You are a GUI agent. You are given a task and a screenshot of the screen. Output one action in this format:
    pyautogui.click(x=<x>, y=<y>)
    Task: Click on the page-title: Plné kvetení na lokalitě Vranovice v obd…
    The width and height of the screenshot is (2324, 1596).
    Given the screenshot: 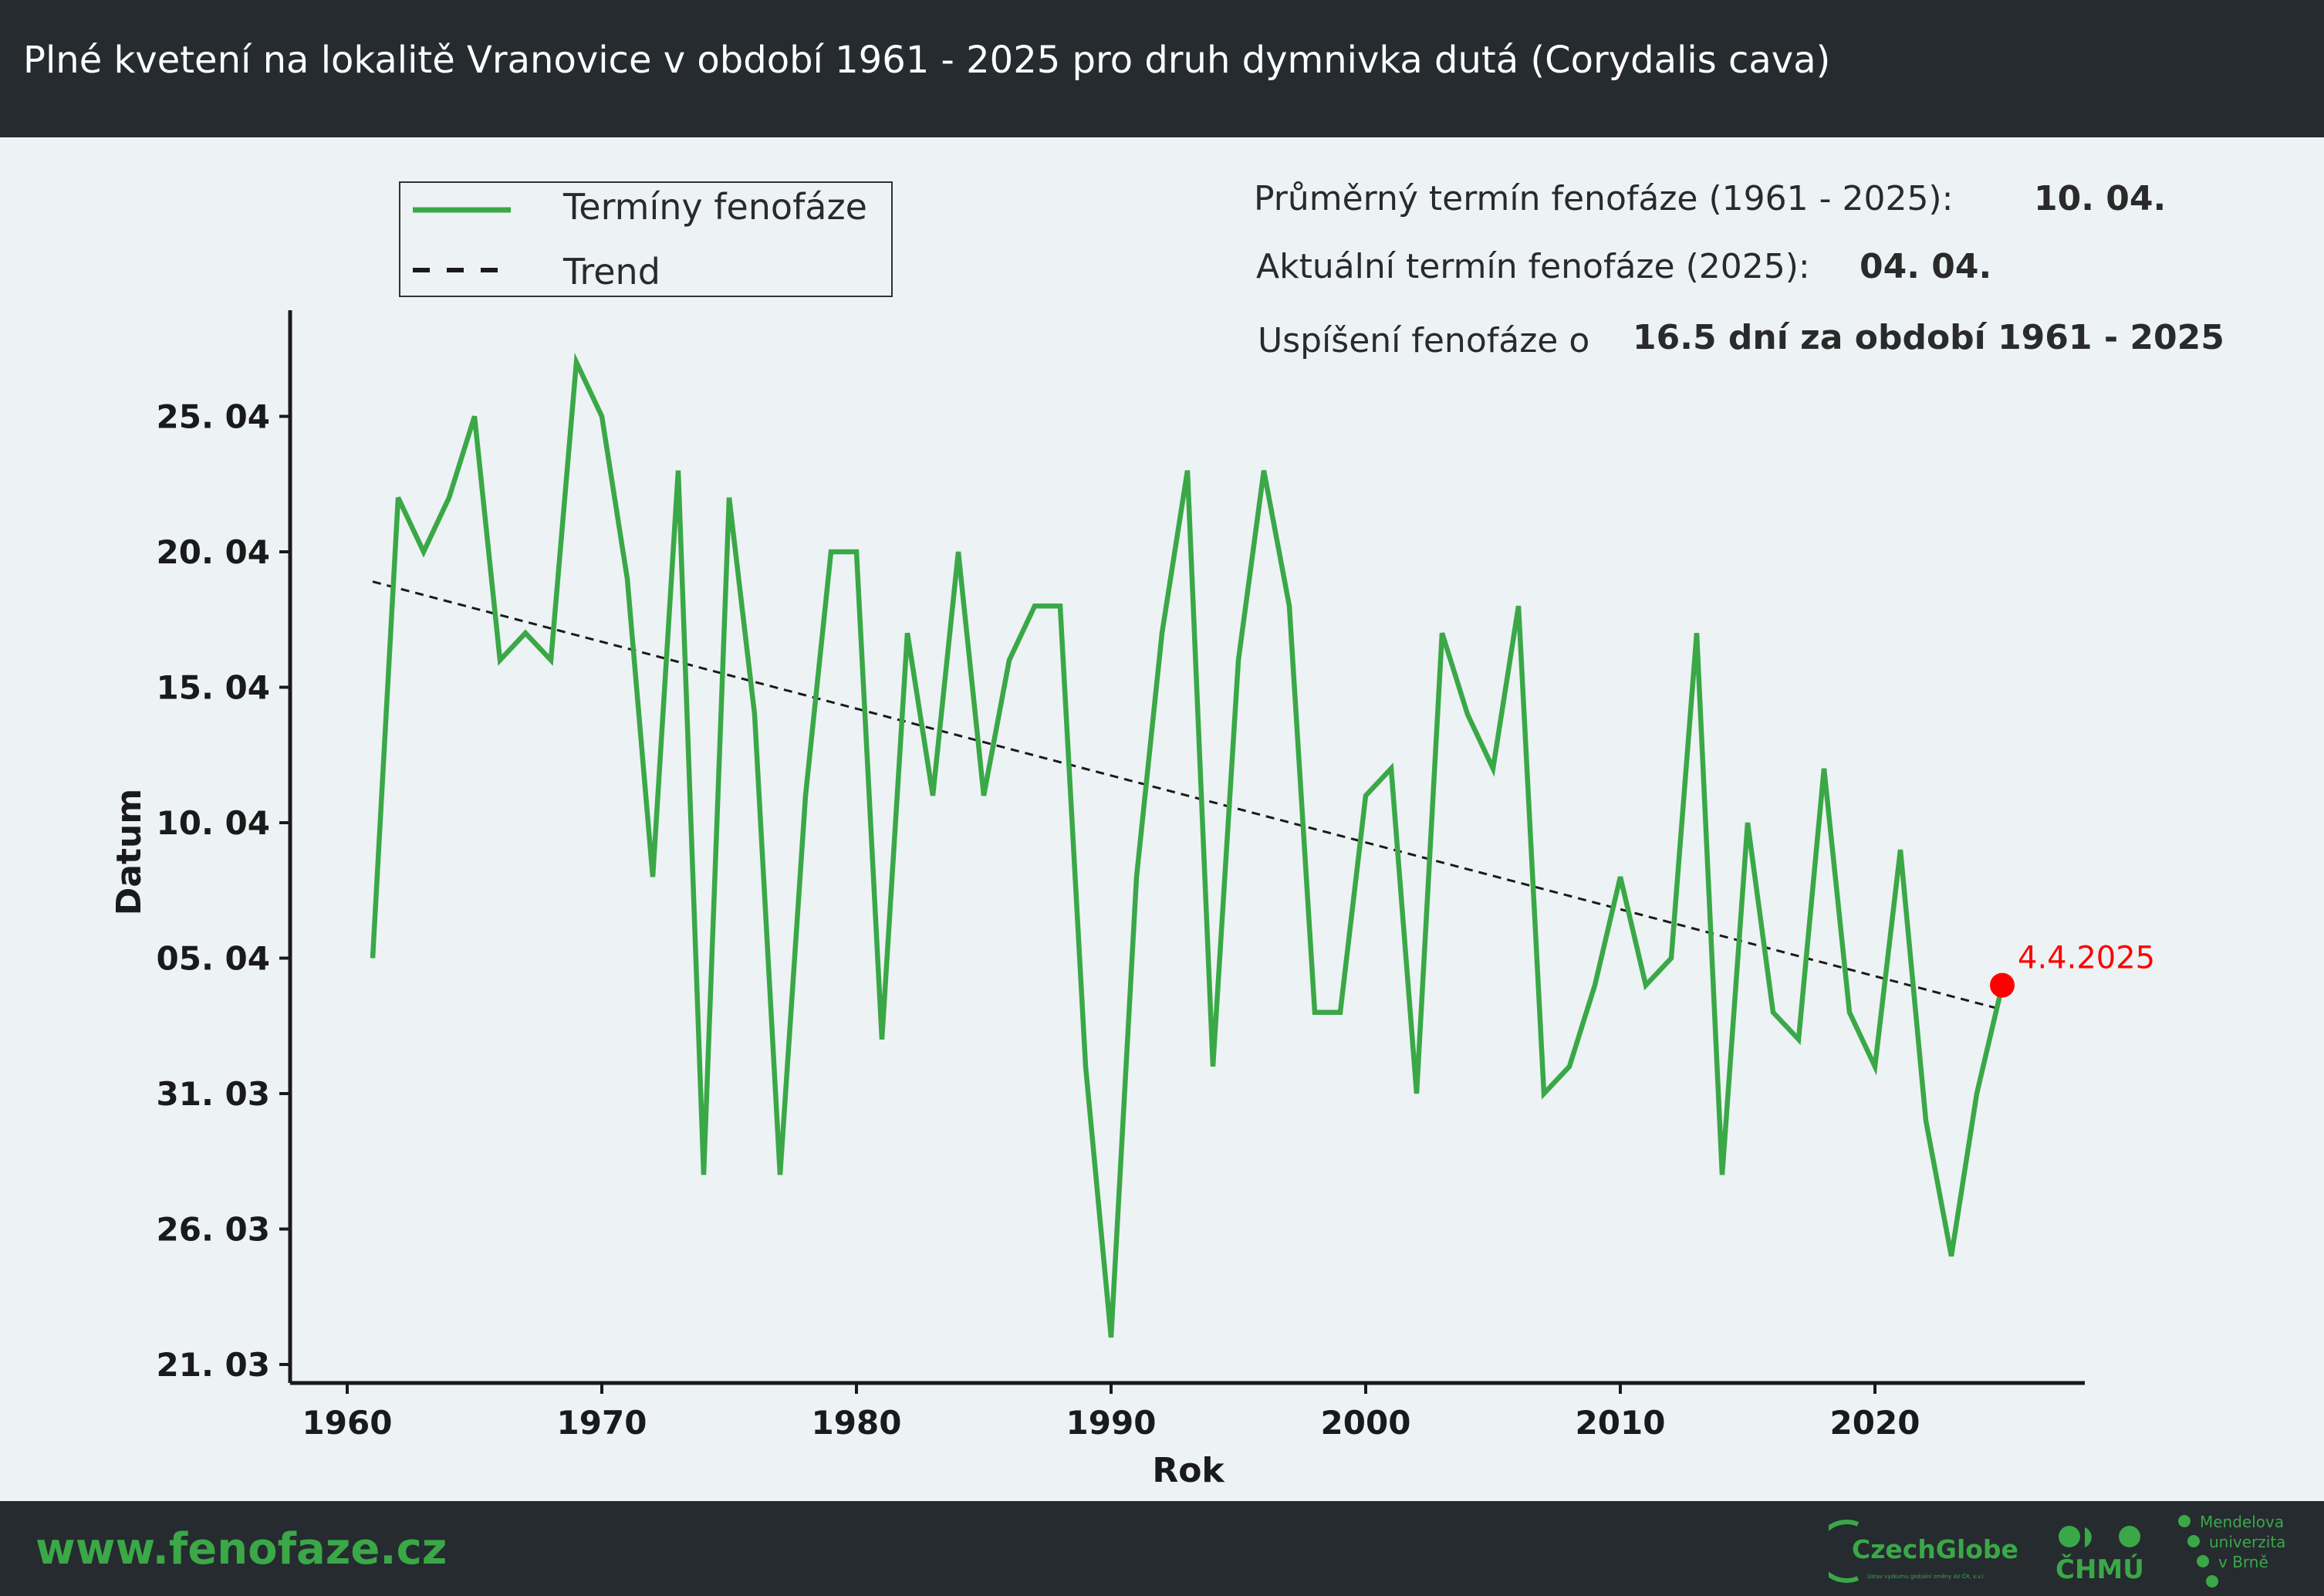 What is the action you would take?
    pyautogui.click(x=927, y=61)
    